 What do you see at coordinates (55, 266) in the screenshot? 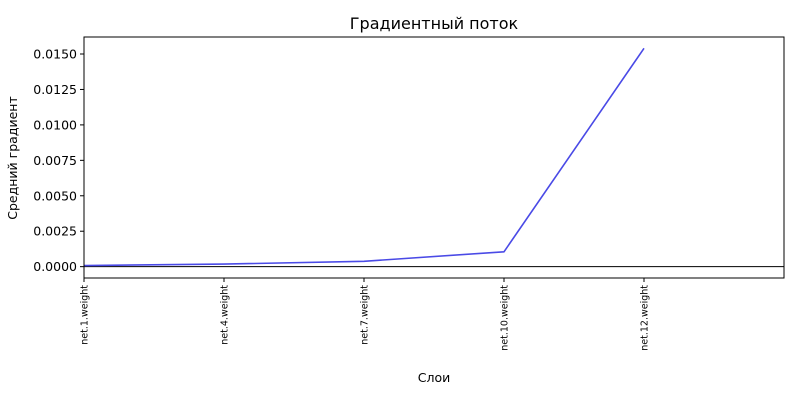
I see `y-tick-label: 0.0000` at bounding box center [55, 266].